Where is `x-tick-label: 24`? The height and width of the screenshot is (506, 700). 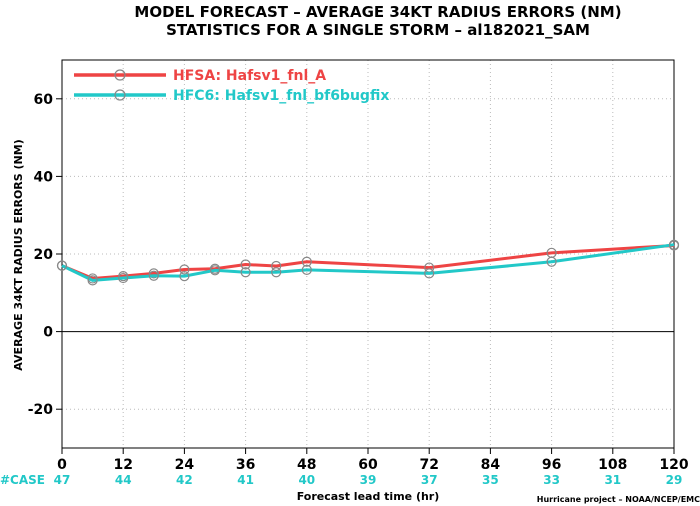 x-tick-label: 24 is located at coordinates (185, 465).